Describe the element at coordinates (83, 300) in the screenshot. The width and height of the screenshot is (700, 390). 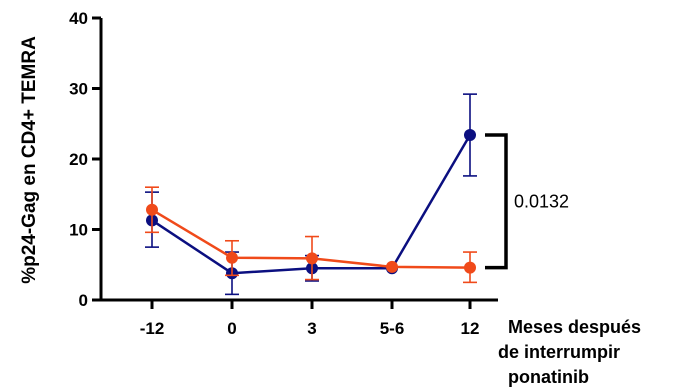
I see `y-tick-label-0: 0` at that location.